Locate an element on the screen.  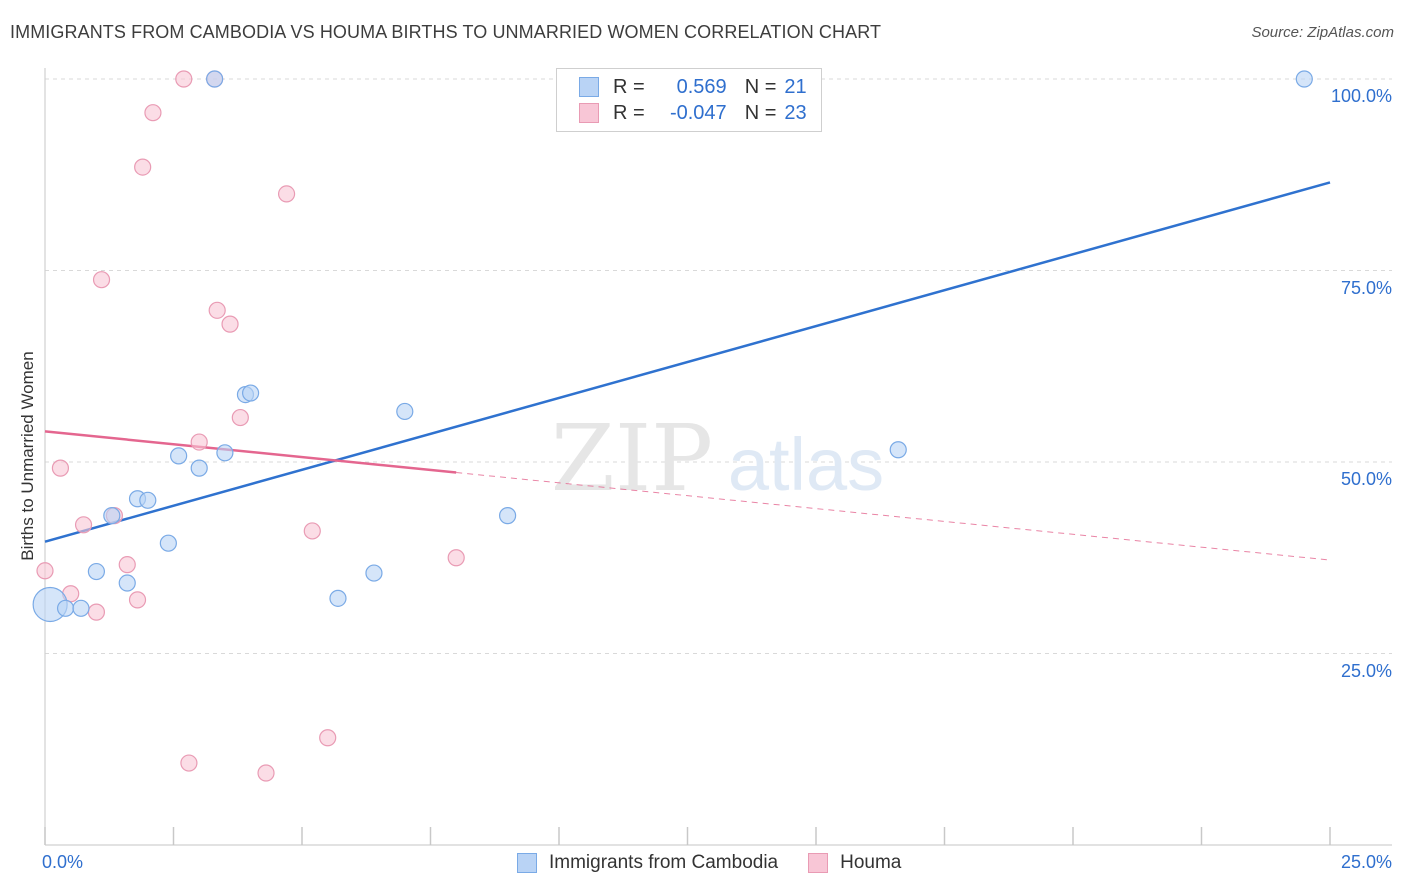
trend-line-pink is located at coordinates (250, 452).